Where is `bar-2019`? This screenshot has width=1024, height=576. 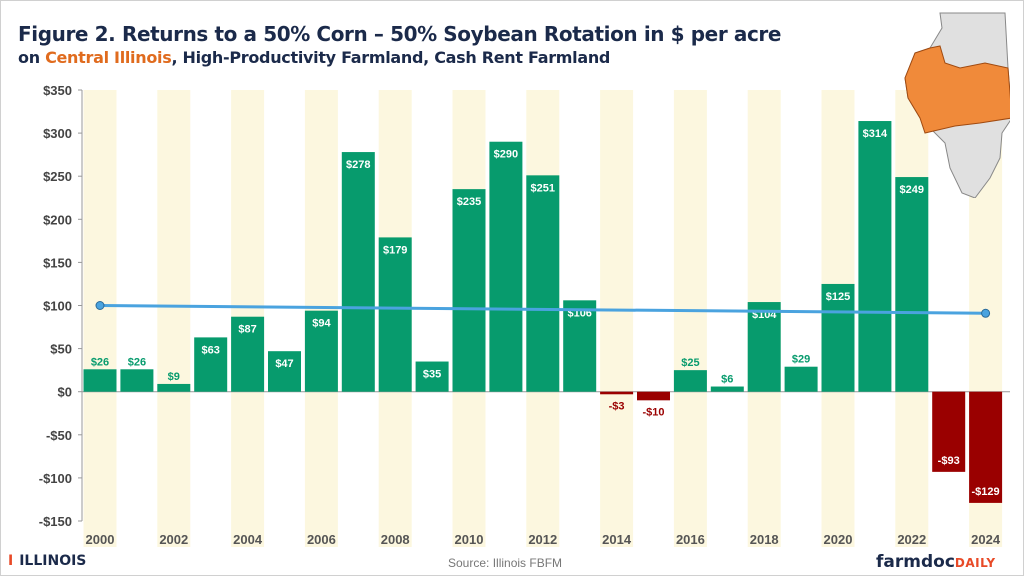 bar-2019 is located at coordinates (801, 379).